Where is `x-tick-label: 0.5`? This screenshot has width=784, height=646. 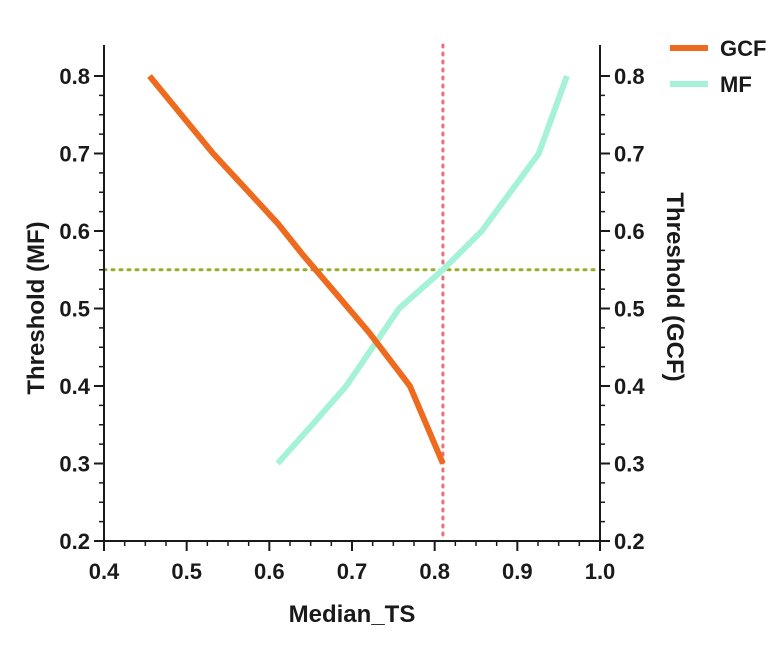 x-tick-label: 0.5 is located at coordinates (186, 571).